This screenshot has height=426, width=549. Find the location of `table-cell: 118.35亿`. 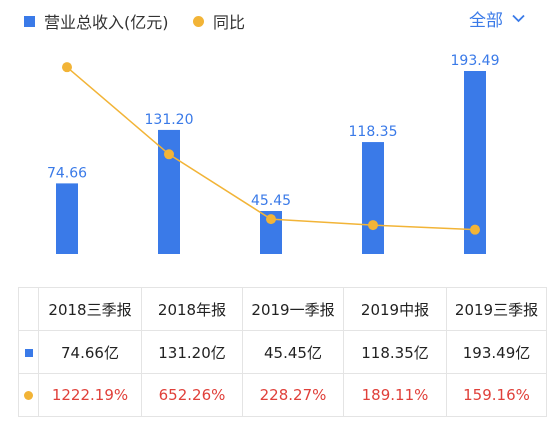

table-cell: 118.35亿 is located at coordinates (395, 352).